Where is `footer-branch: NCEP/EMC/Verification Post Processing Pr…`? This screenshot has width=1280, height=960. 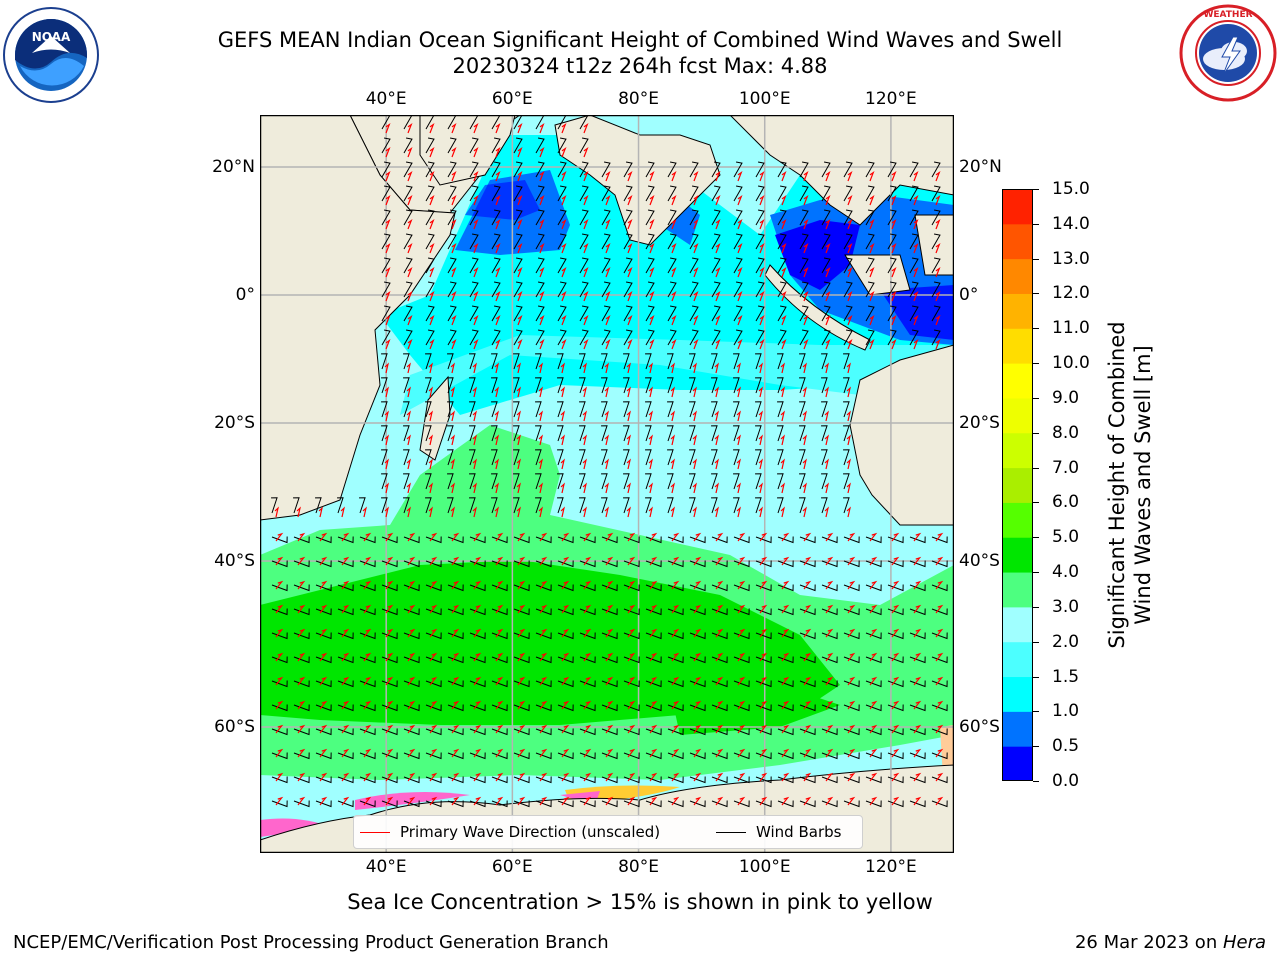
footer-branch: NCEP/EMC/Verification Post Processing Pr… is located at coordinates (311, 942).